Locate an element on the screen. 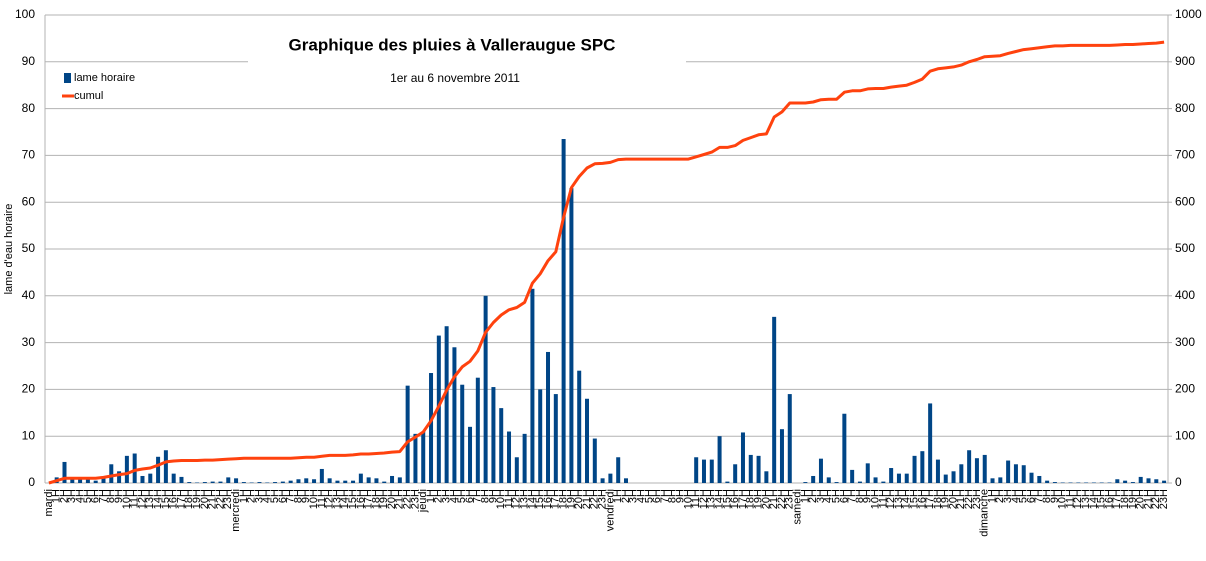 Image resolution: width=1206 pixels, height=561 pixels. y2-tick-label: 300 is located at coordinates (1185, 342).